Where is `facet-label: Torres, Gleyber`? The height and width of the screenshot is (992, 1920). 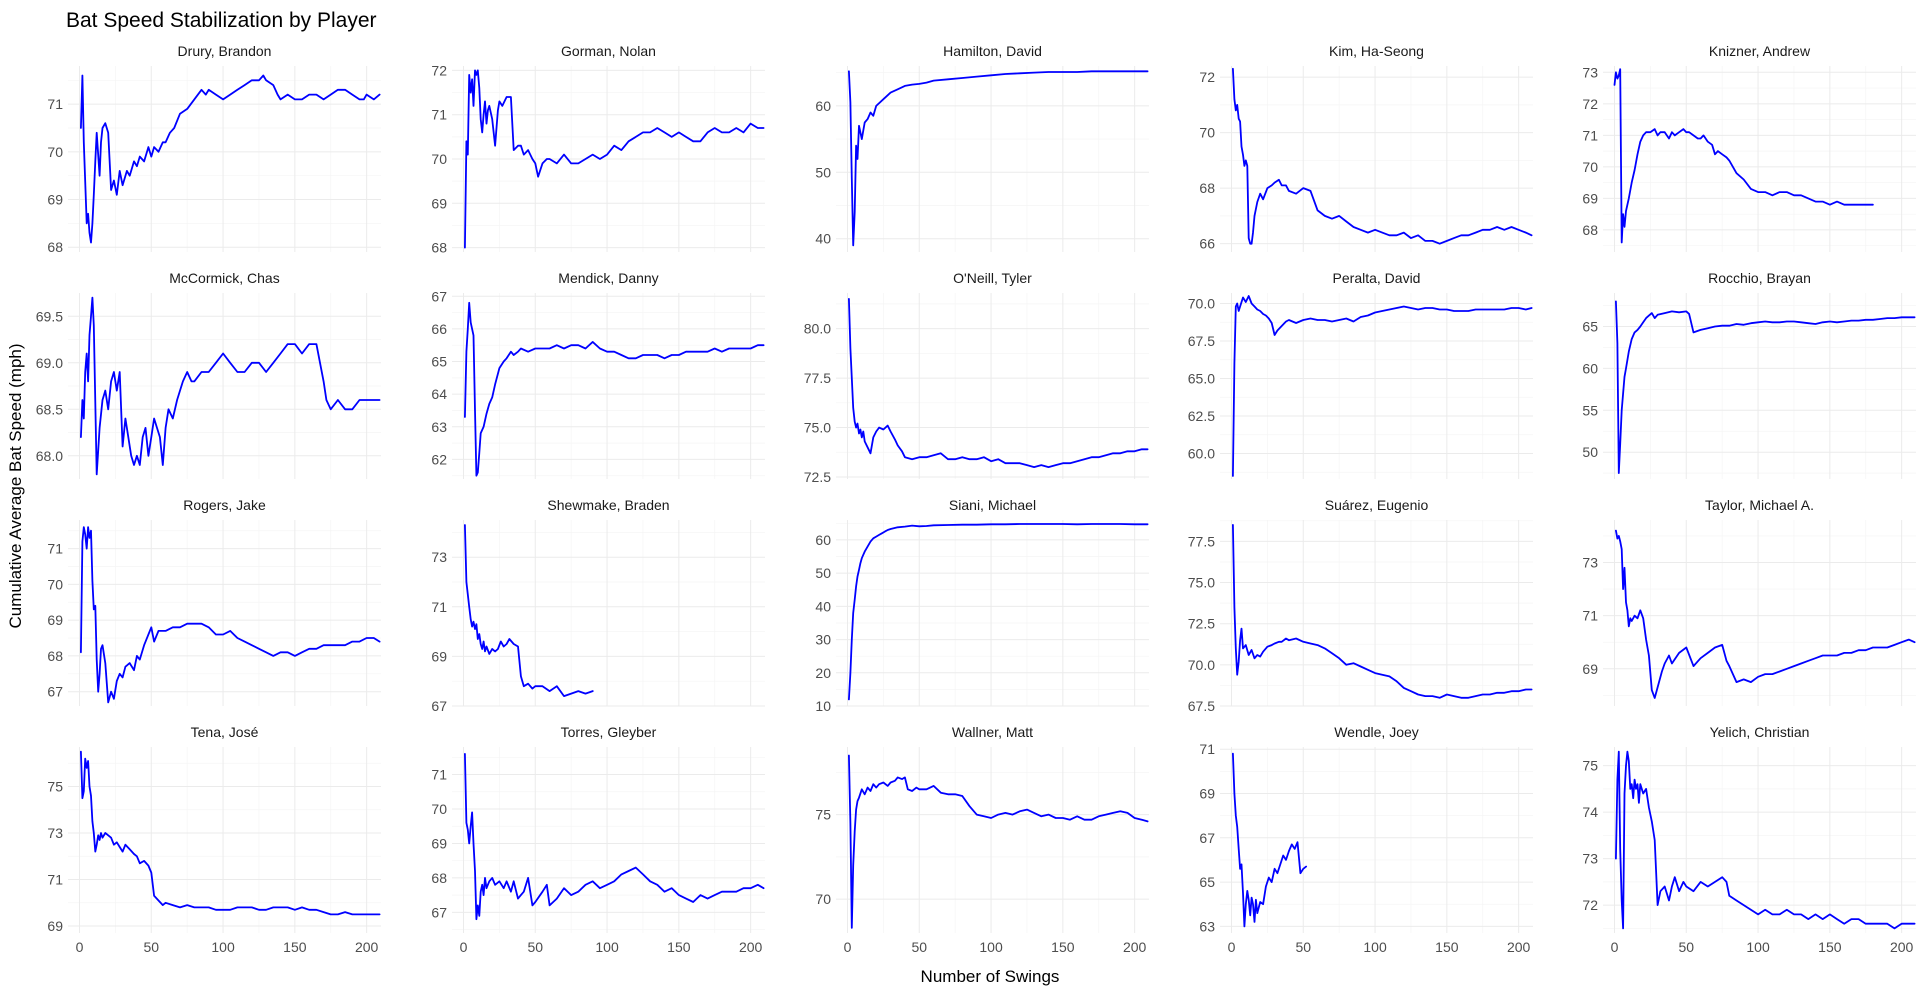 facet-label: Torres, Gleyber is located at coordinates (609, 732).